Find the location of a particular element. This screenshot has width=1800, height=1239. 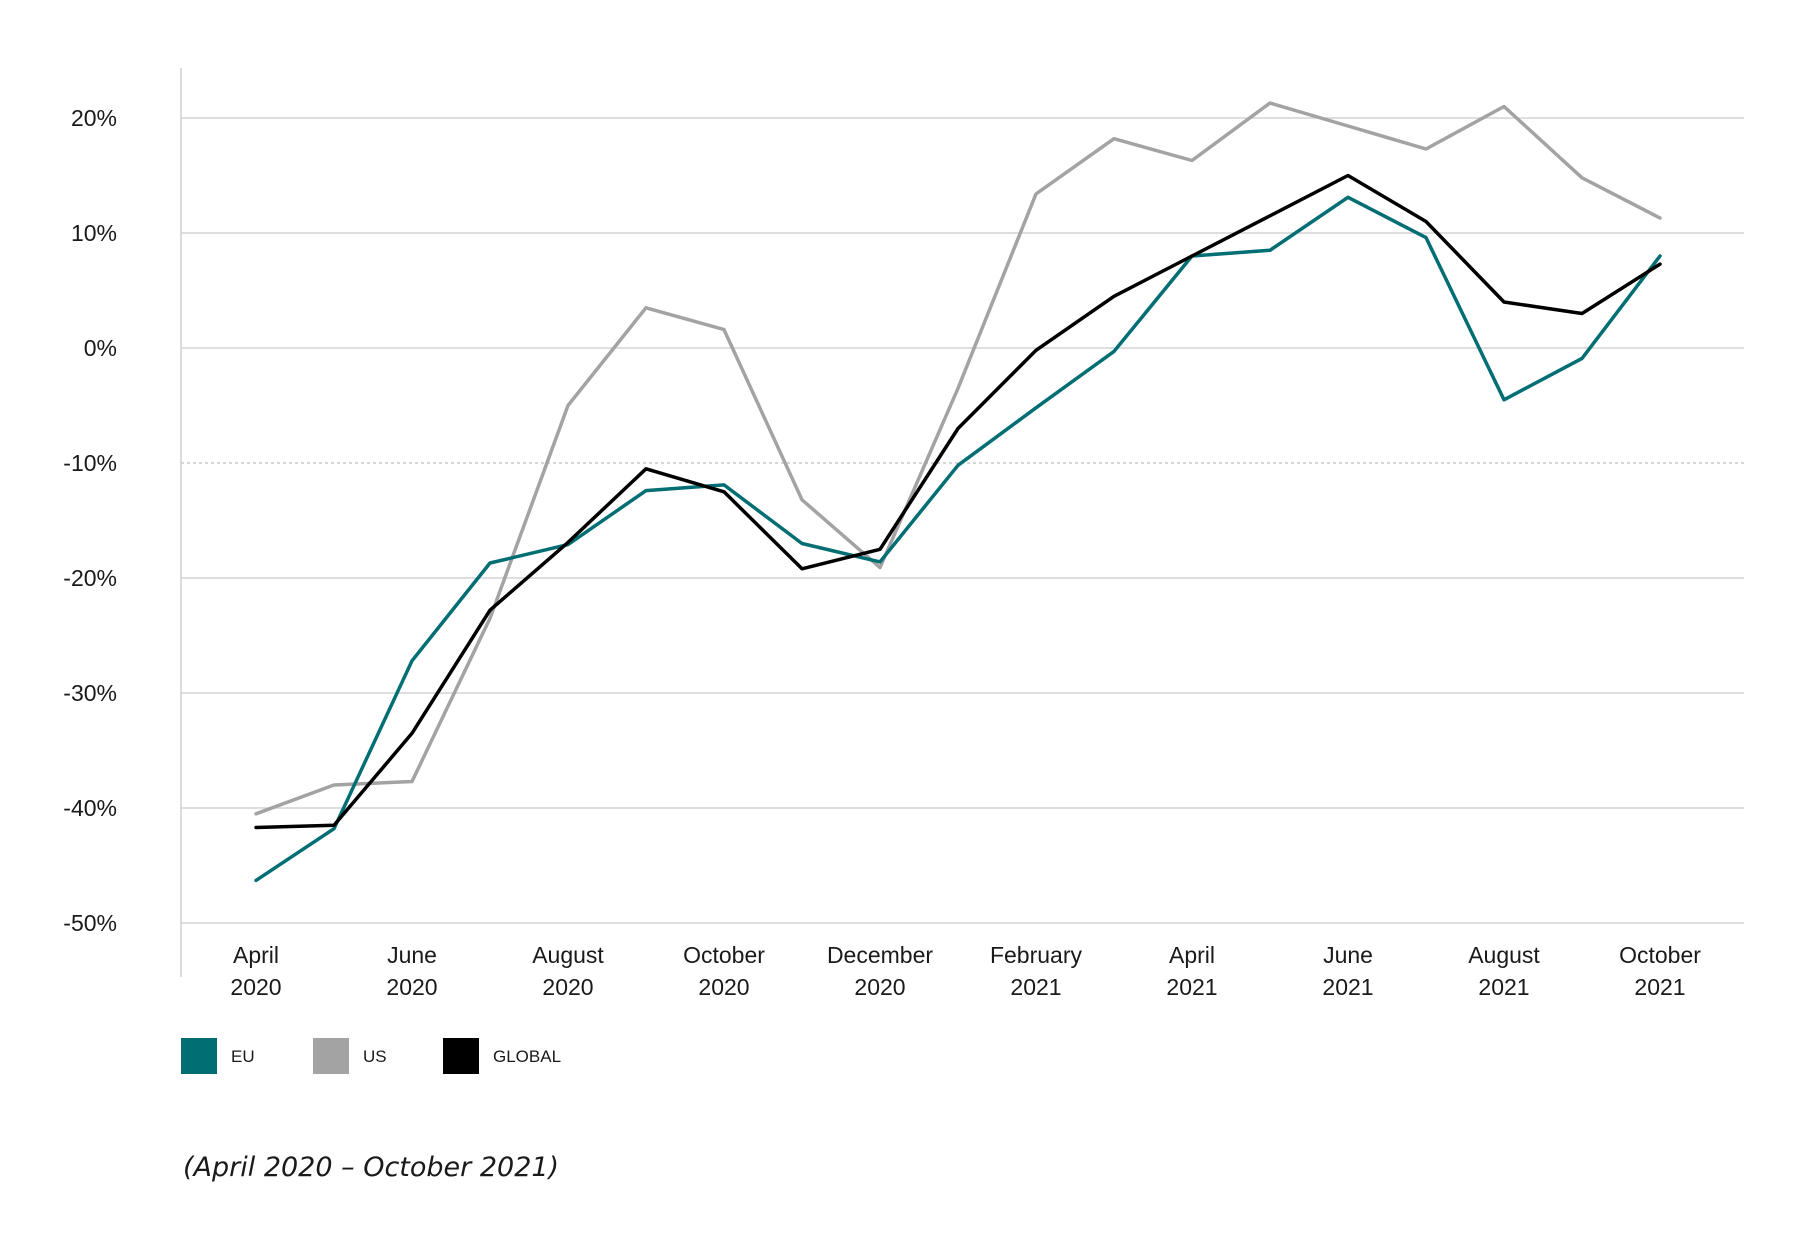

legend-swatch-us is located at coordinates (331, 1056).